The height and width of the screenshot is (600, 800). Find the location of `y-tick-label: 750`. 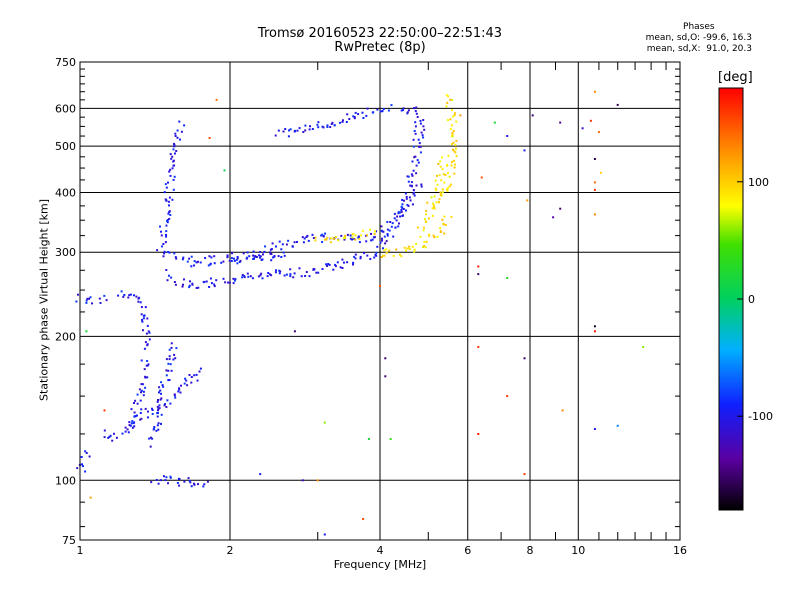

y-tick-label: 750 is located at coordinates (65, 62).